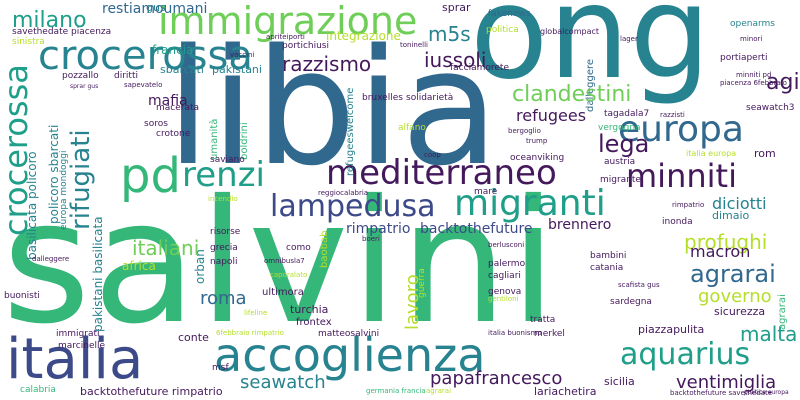  I want to click on word-opnearms: openarms, so click(752, 24).